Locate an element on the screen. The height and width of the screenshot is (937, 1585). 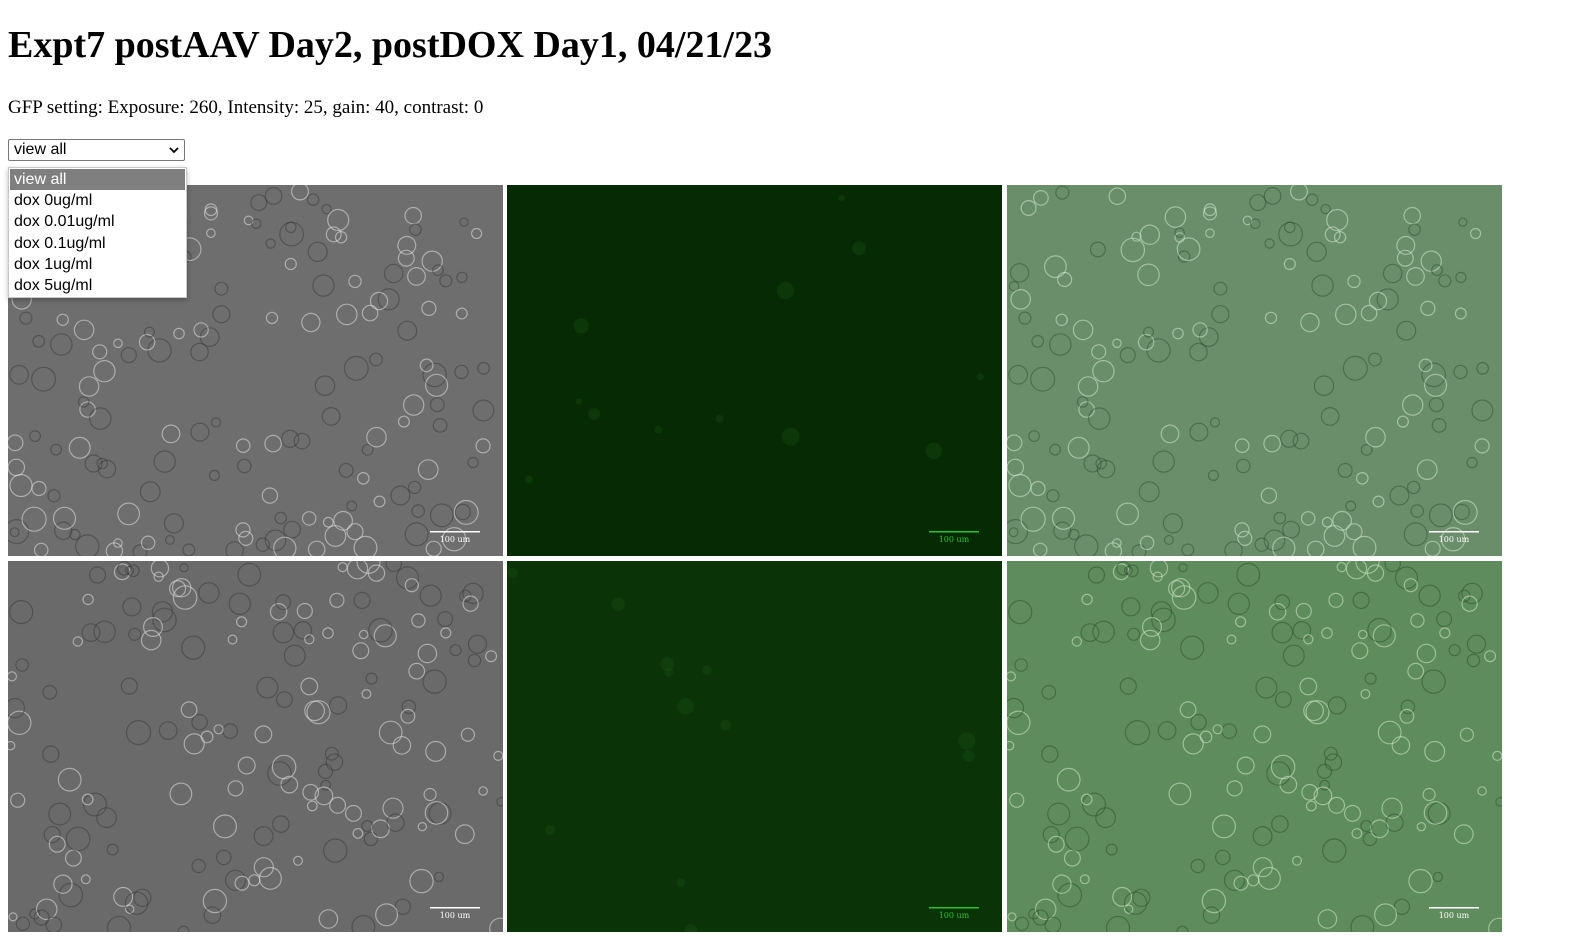
option-dox-0: dox 0ug/ml is located at coordinates (53, 201).